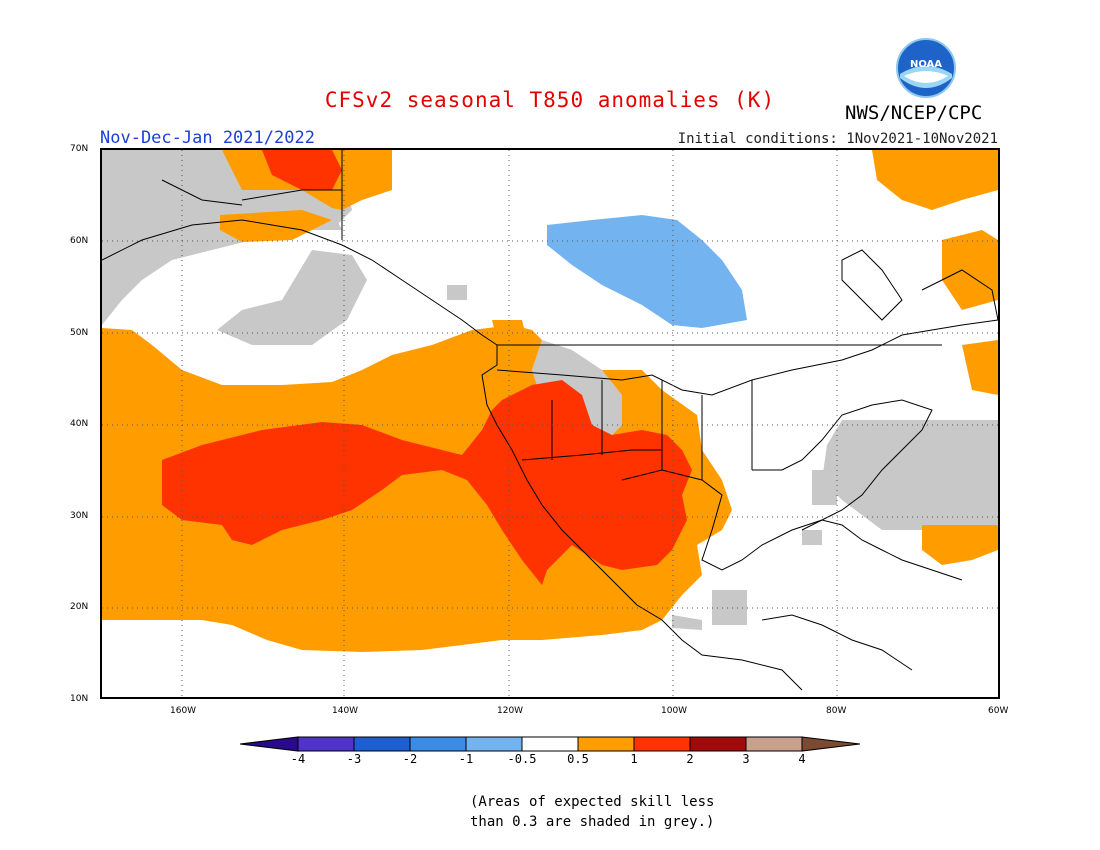 Image resolution: width=1100 pixels, height=850 pixels. I want to click on colorbar, so click(550, 746).